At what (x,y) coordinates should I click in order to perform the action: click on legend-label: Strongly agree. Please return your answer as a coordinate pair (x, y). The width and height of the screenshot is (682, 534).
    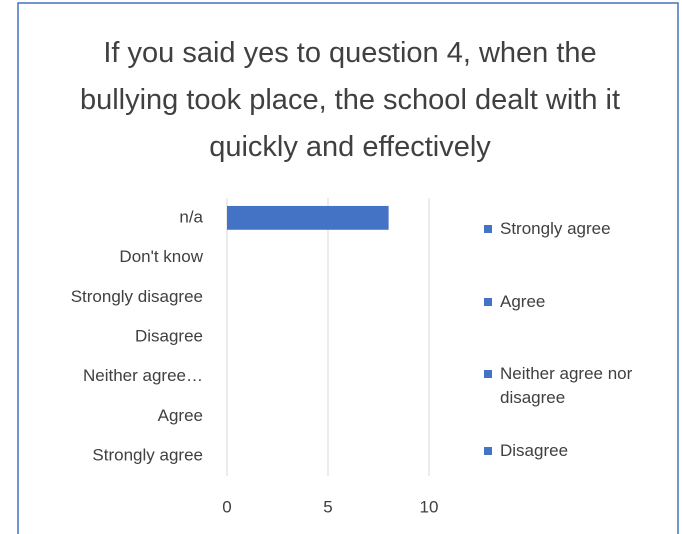
    Looking at the image, I should click on (555, 228).